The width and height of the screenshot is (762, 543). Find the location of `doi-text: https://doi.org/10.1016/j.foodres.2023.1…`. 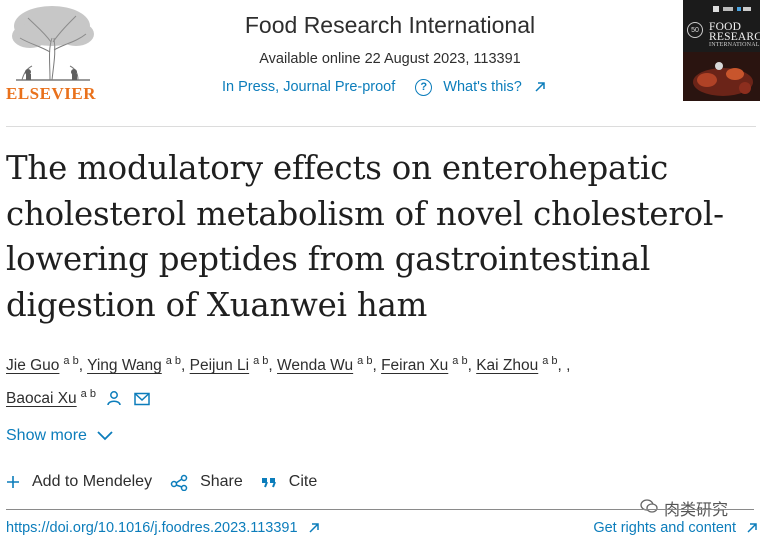

doi-text: https://doi.org/10.1016/j.foodres.2023.1… is located at coordinates (152, 528).